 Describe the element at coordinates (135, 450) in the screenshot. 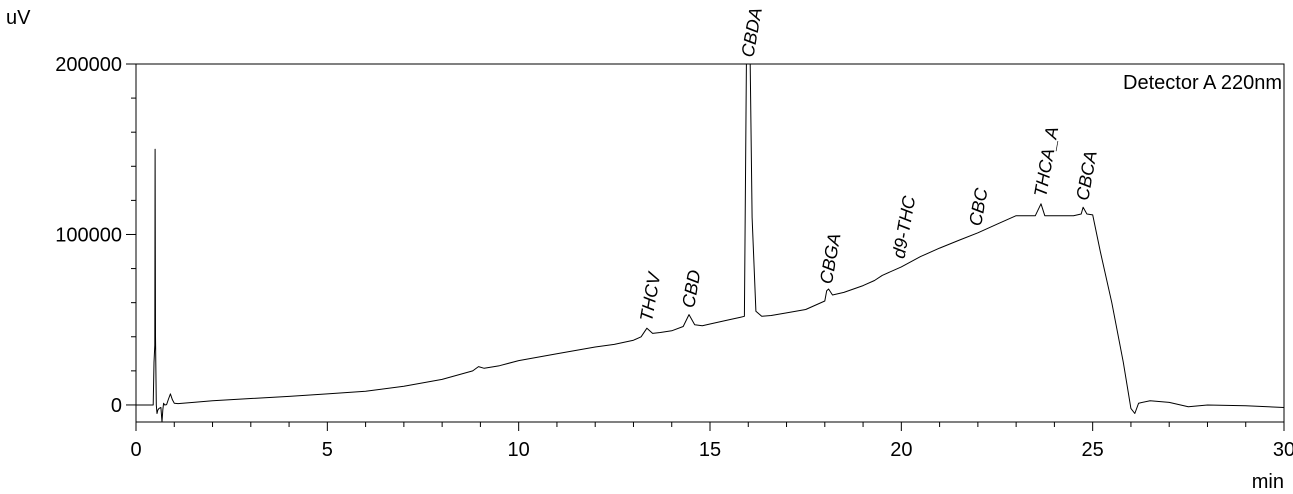

I see `x-tick-label: 0` at that location.